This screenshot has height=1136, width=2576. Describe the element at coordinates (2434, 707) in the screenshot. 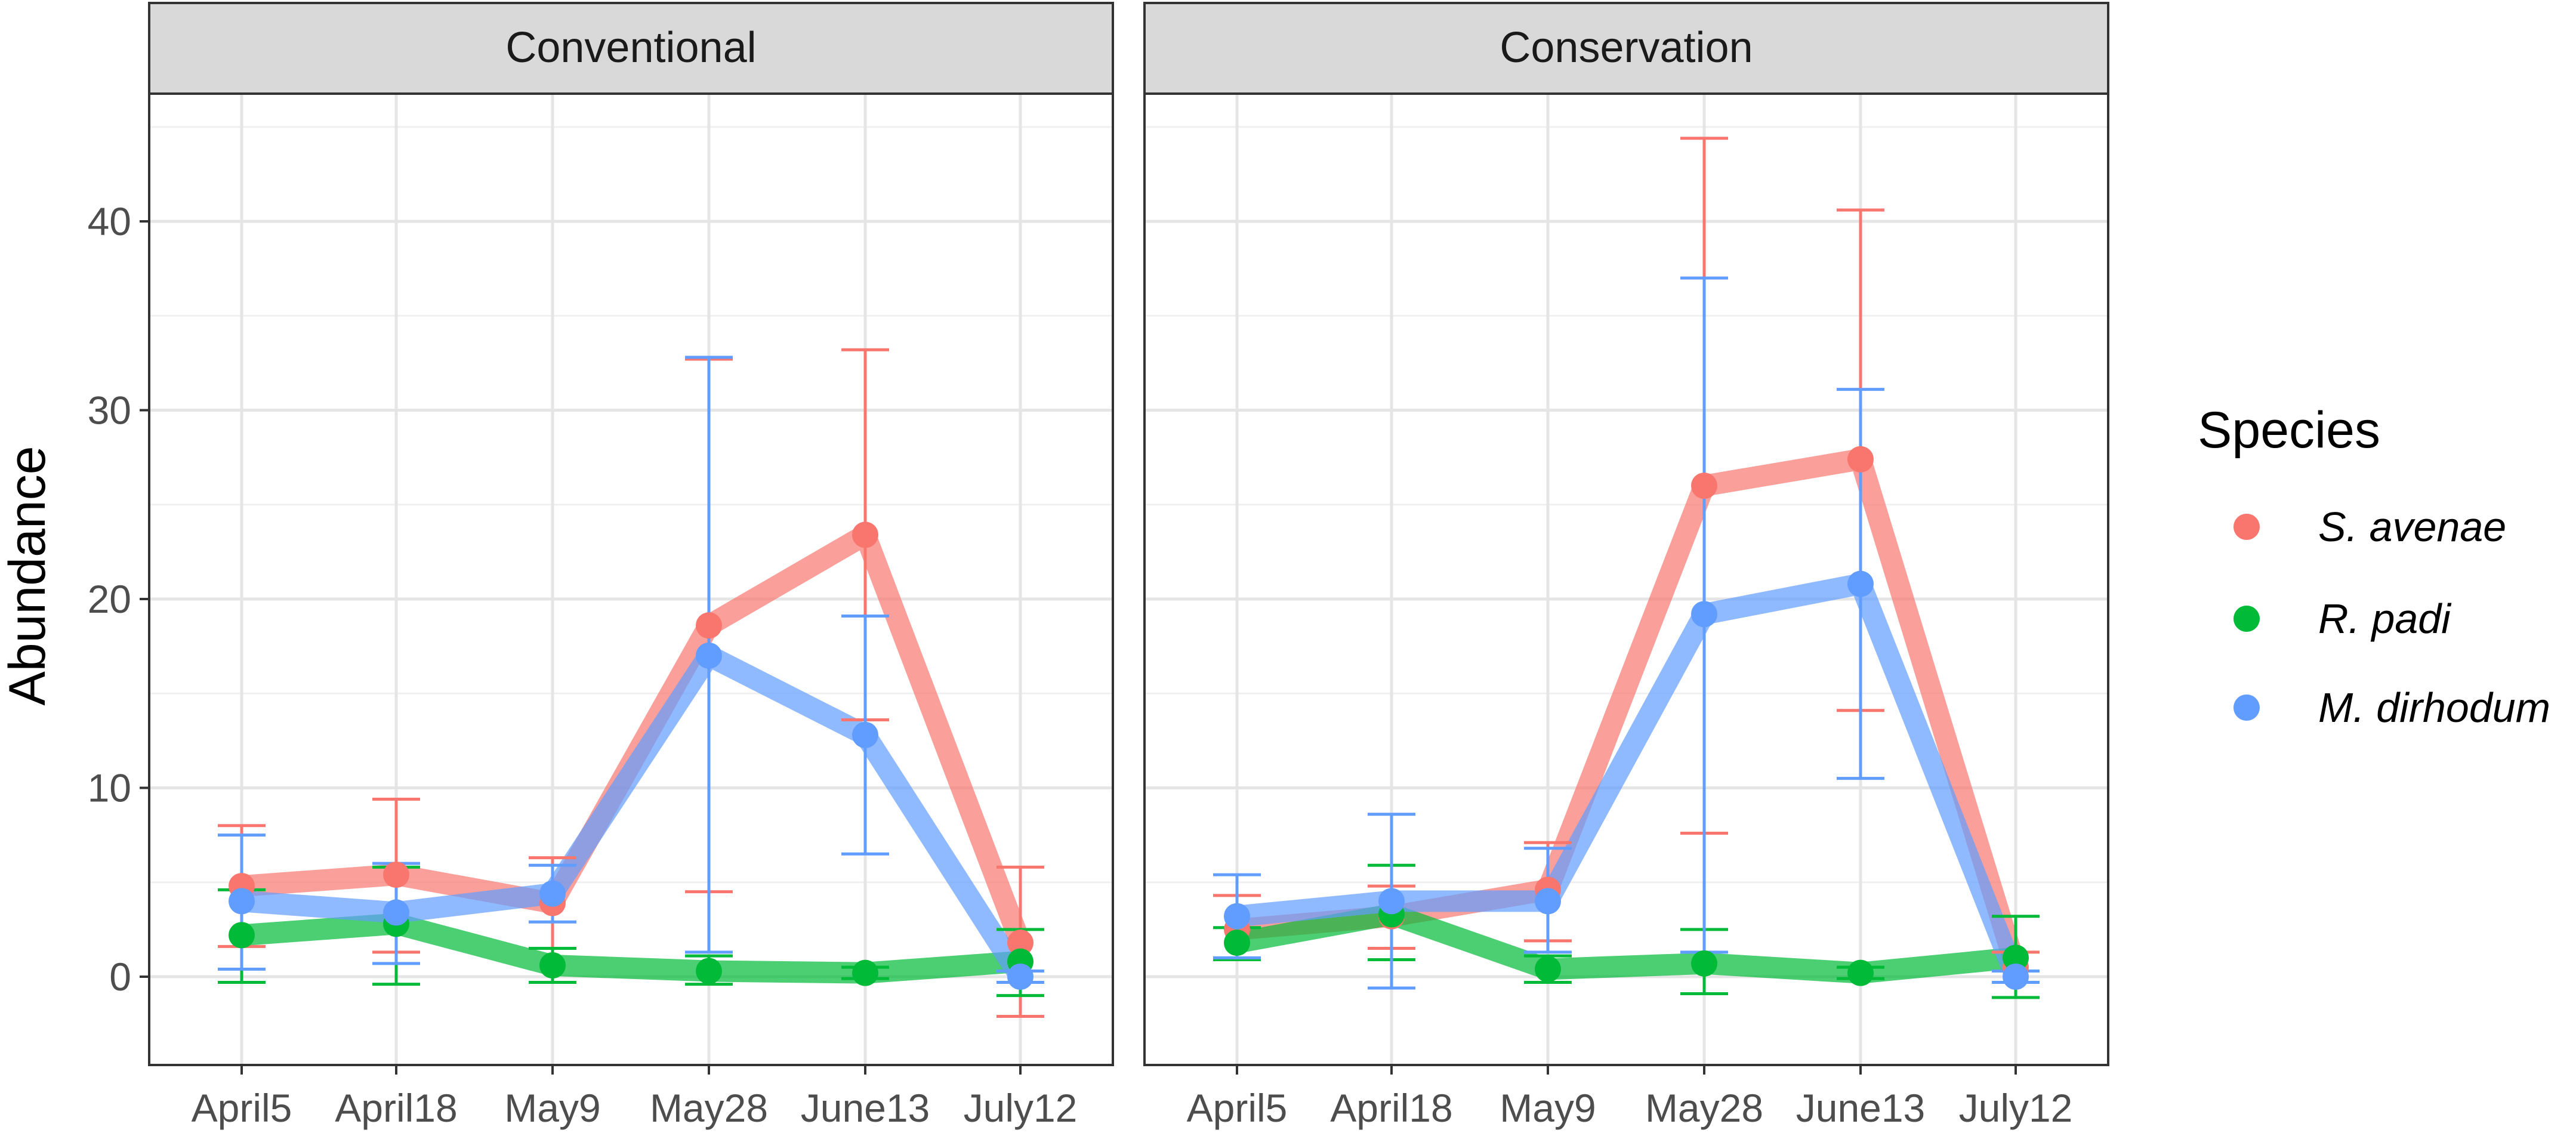

I see `legend-label-m_dirhodum: M. dirhodum` at that location.